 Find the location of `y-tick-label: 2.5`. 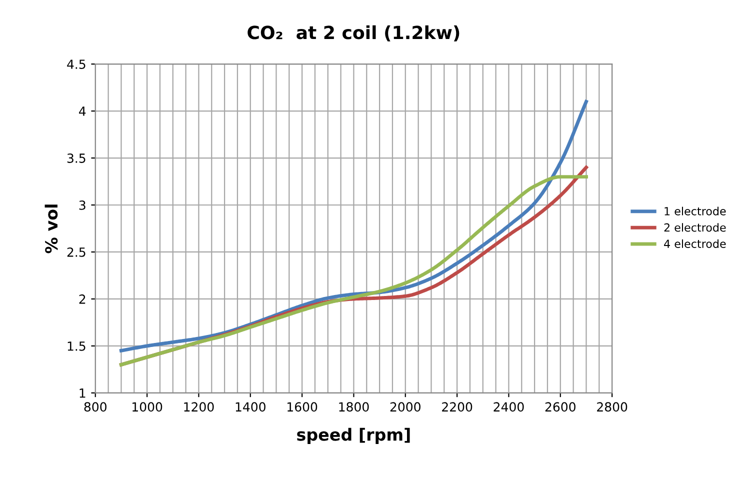

y-tick-label: 2.5 is located at coordinates (76, 252).